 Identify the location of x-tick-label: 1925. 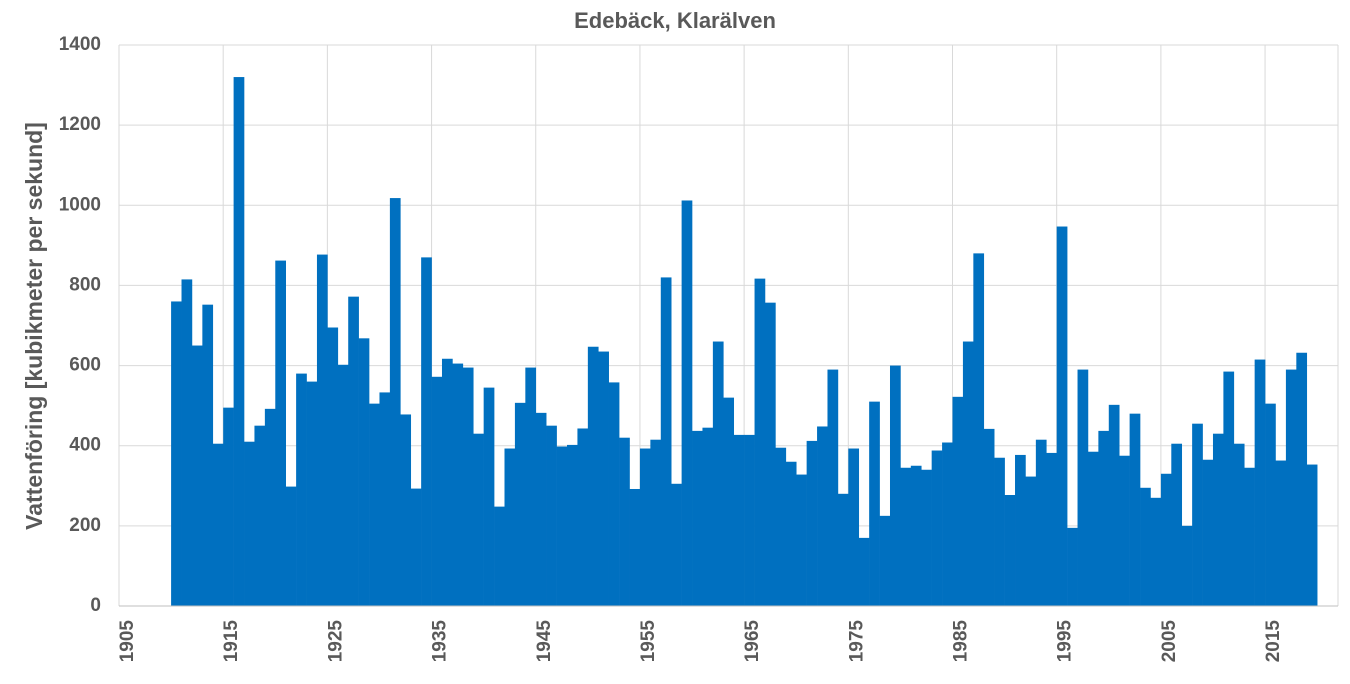
(335, 641).